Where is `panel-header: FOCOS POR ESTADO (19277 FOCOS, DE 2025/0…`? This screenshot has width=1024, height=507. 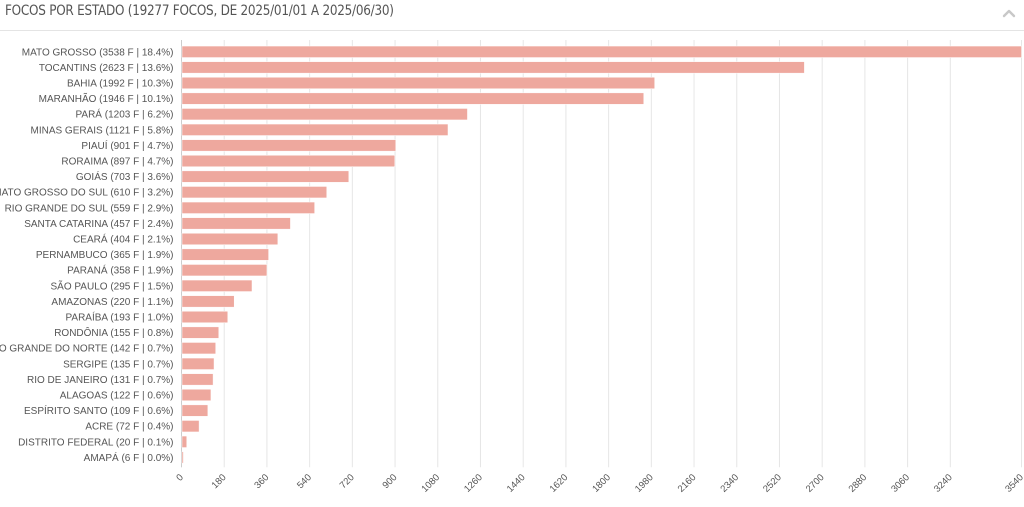 panel-header: FOCOS POR ESTADO (19277 FOCOS, DE 2025/0… is located at coordinates (512, 15).